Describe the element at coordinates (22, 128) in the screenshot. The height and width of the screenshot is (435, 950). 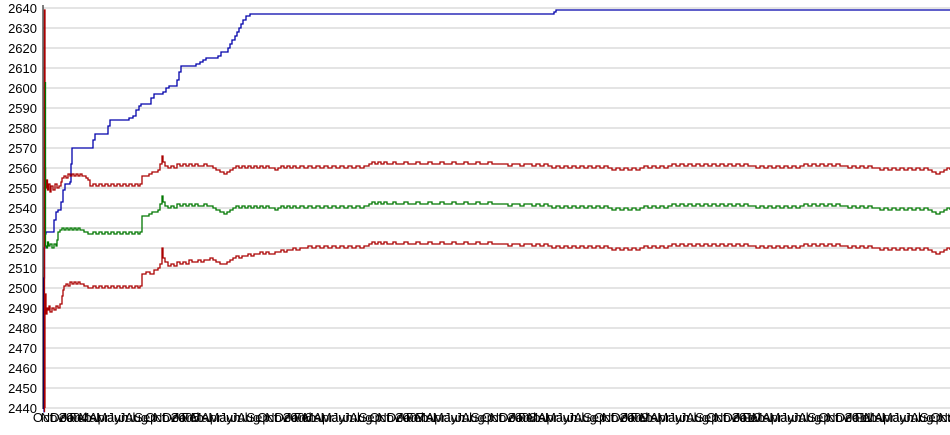
I see `y-axis-tick-label: 2580` at that location.